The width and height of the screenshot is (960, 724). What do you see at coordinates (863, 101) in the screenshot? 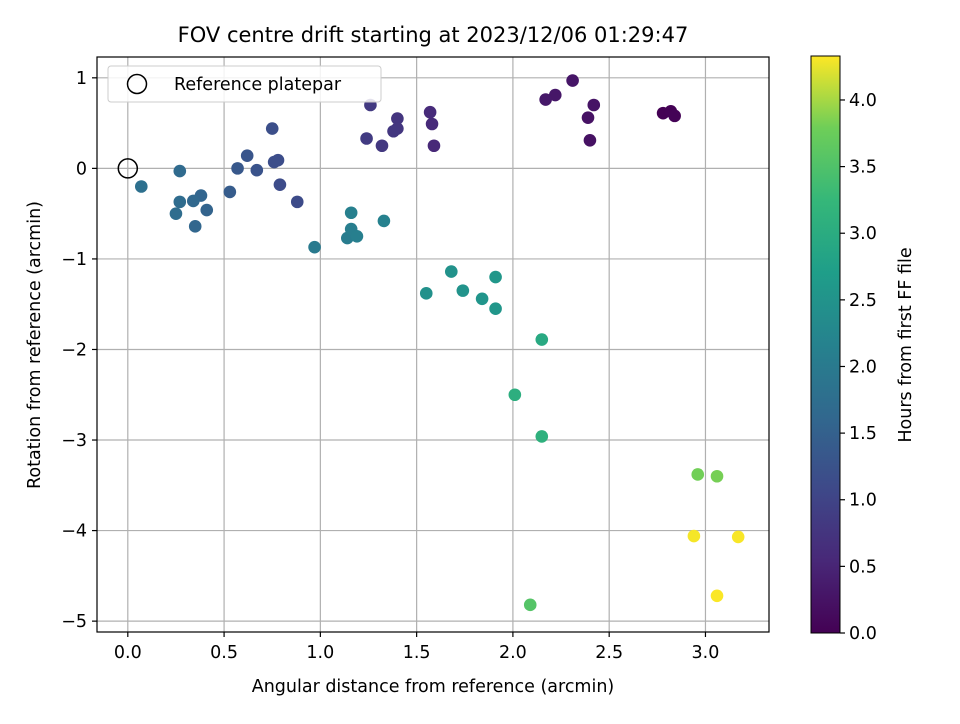
I see `colorbar-tick-label: 4.0` at bounding box center [863, 101].